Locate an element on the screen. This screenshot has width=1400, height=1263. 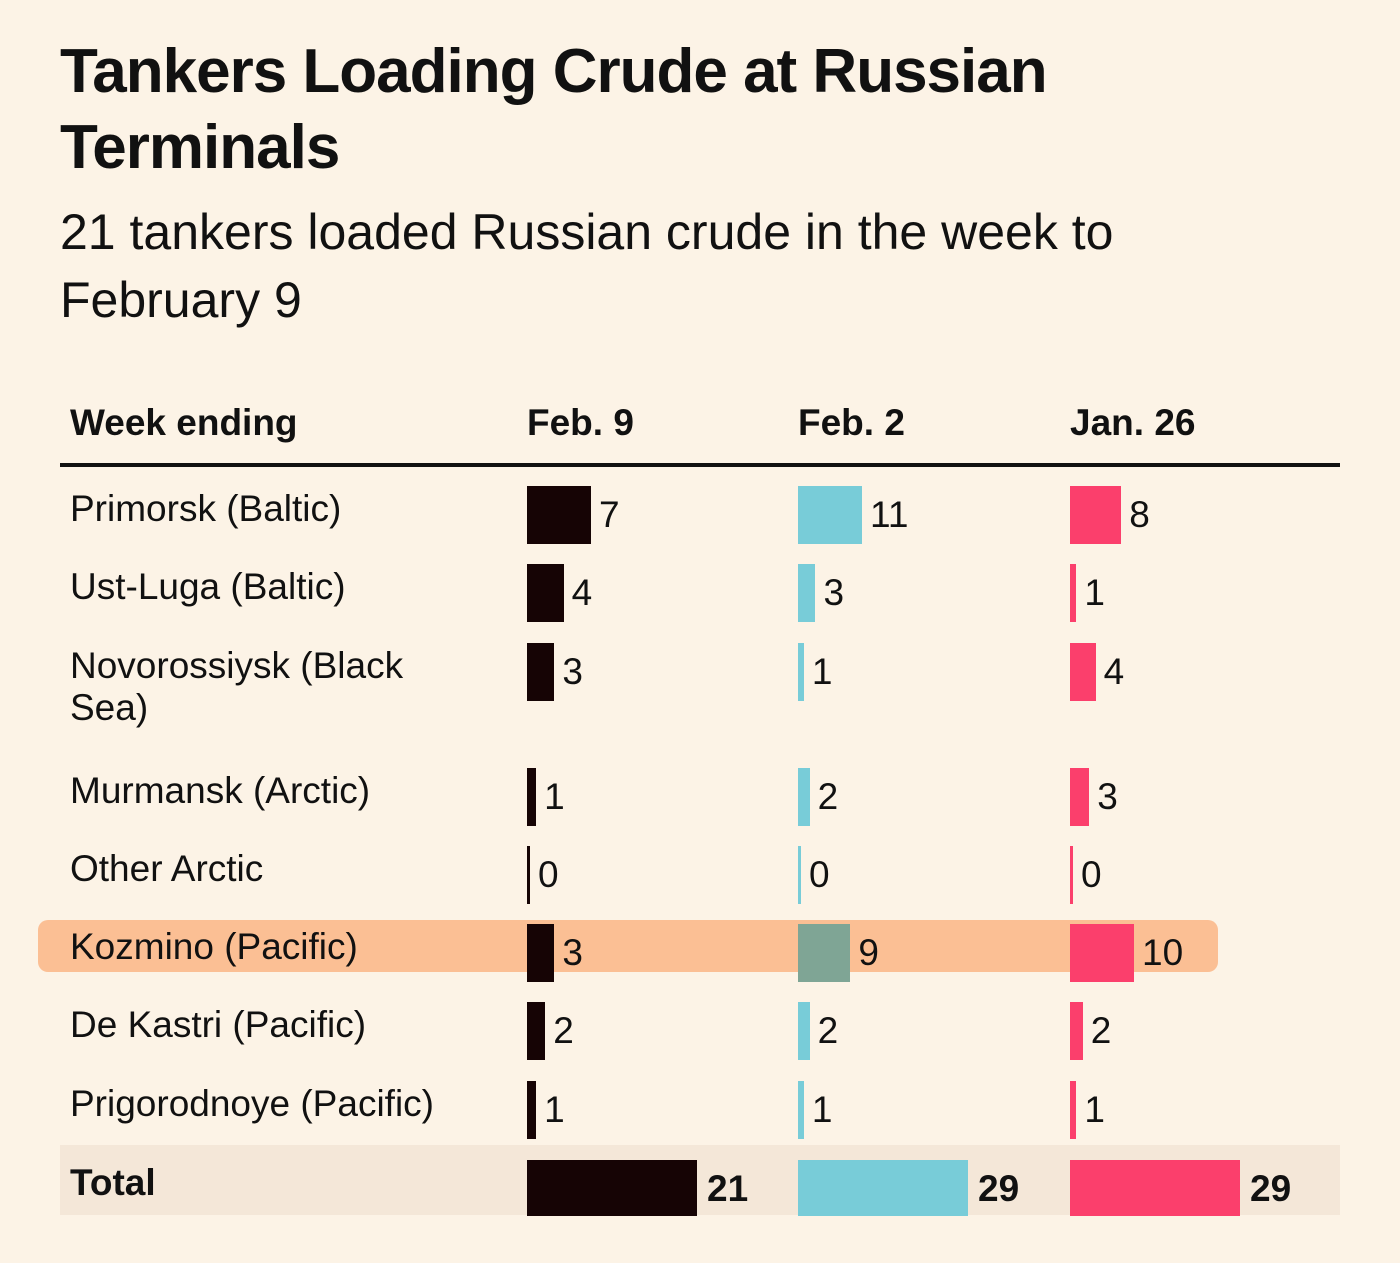
value-label: 9 is located at coordinates (868, 952).